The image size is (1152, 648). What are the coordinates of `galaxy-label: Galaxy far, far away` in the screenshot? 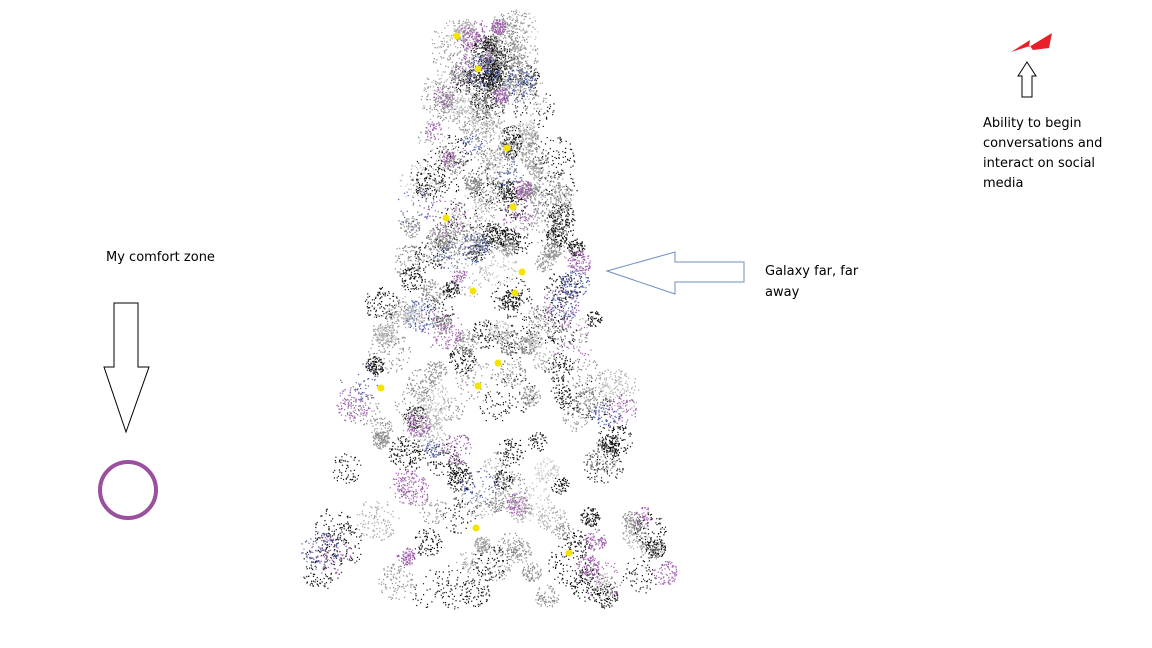 It's located at (812, 282).